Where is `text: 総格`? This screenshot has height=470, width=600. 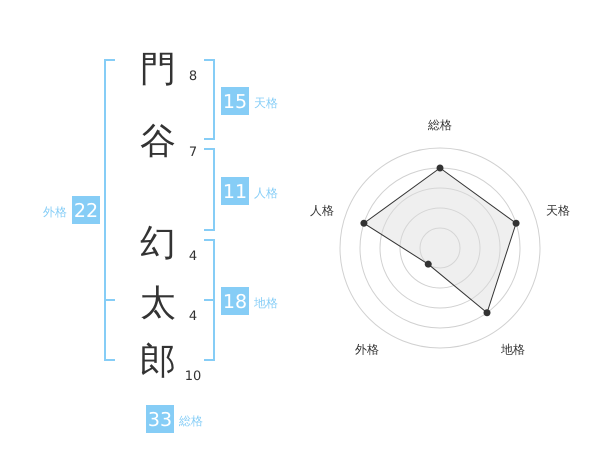 text: 総格 is located at coordinates (190, 421).